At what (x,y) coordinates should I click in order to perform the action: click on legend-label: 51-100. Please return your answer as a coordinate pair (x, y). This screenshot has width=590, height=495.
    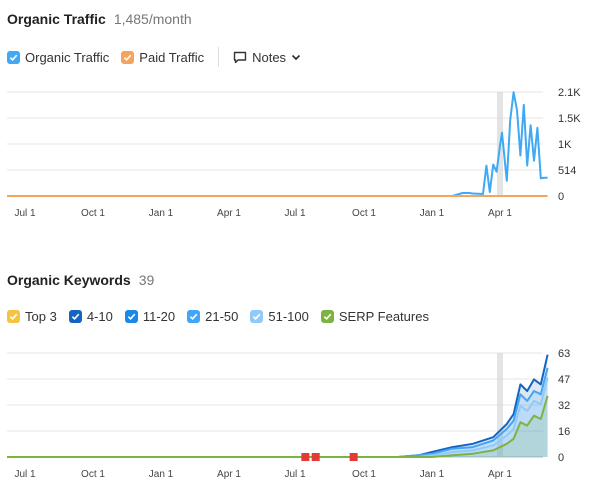
    Looking at the image, I should click on (288, 316).